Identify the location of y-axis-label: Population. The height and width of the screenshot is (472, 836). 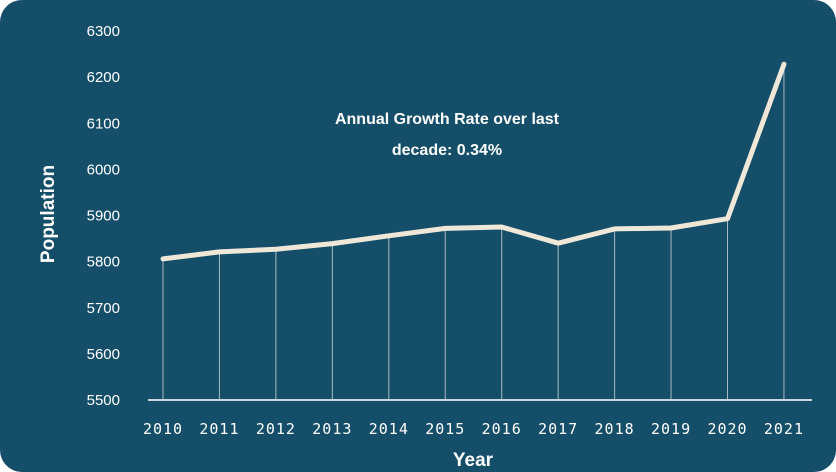
(48, 214).